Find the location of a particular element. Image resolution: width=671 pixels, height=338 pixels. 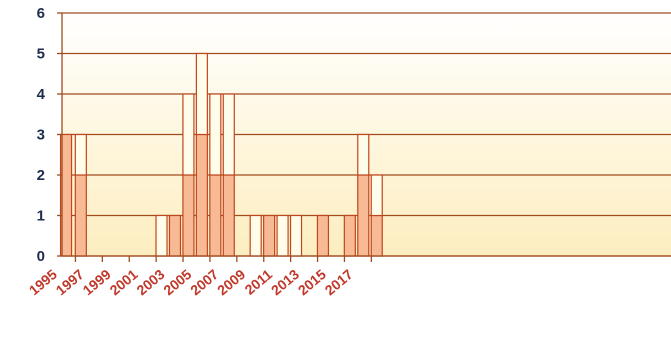

x-tick-label: 2003 is located at coordinates (150, 282).